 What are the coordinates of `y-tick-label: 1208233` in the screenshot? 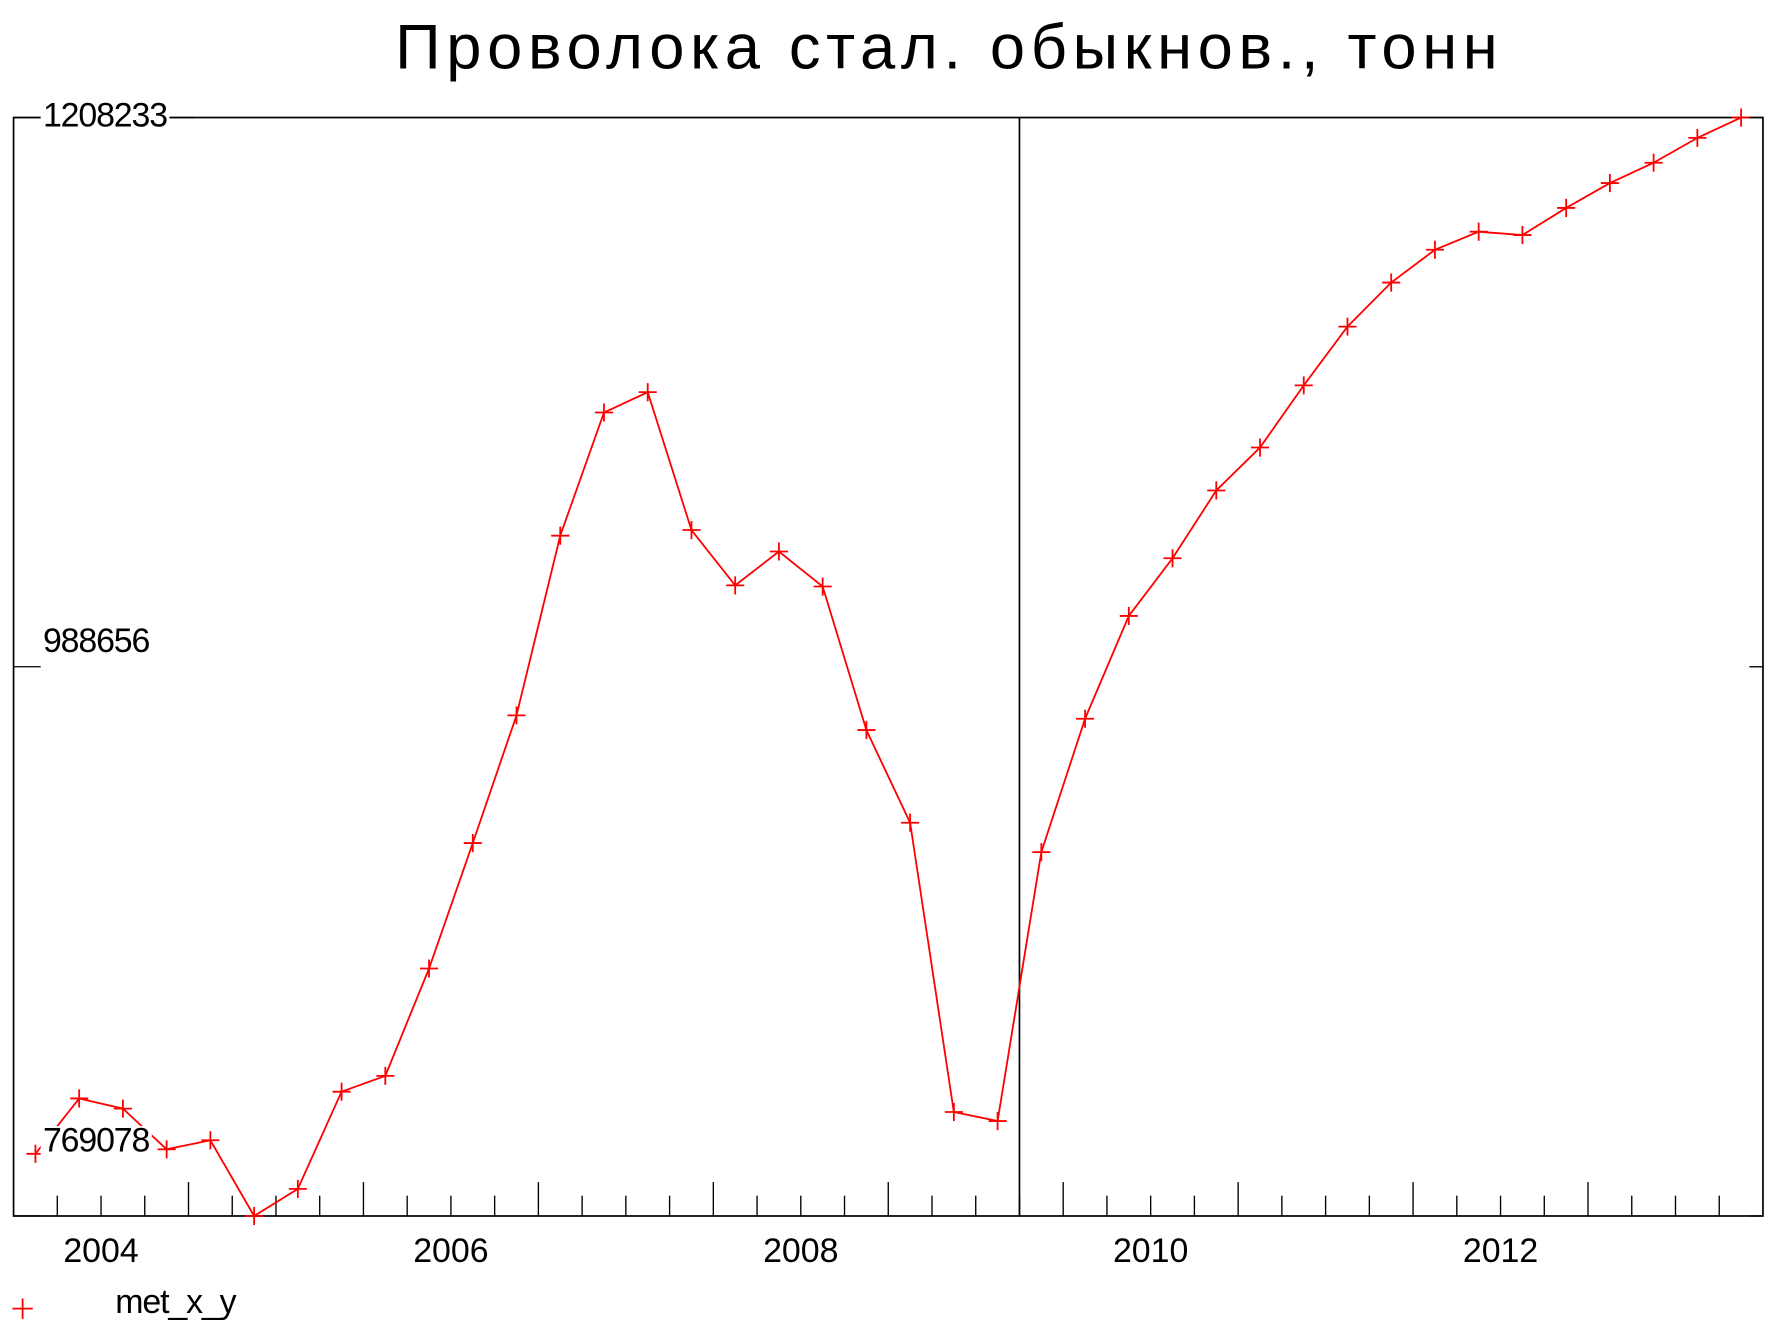 It's located at (105, 115).